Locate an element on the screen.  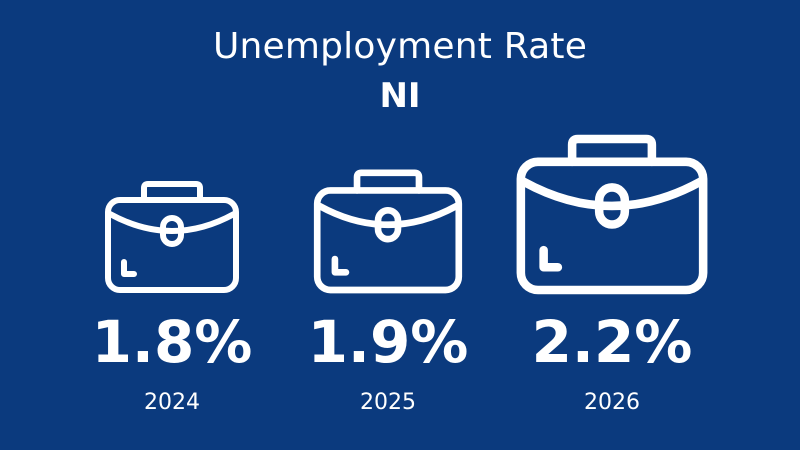
value-label: 1.9% is located at coordinates (388, 342).